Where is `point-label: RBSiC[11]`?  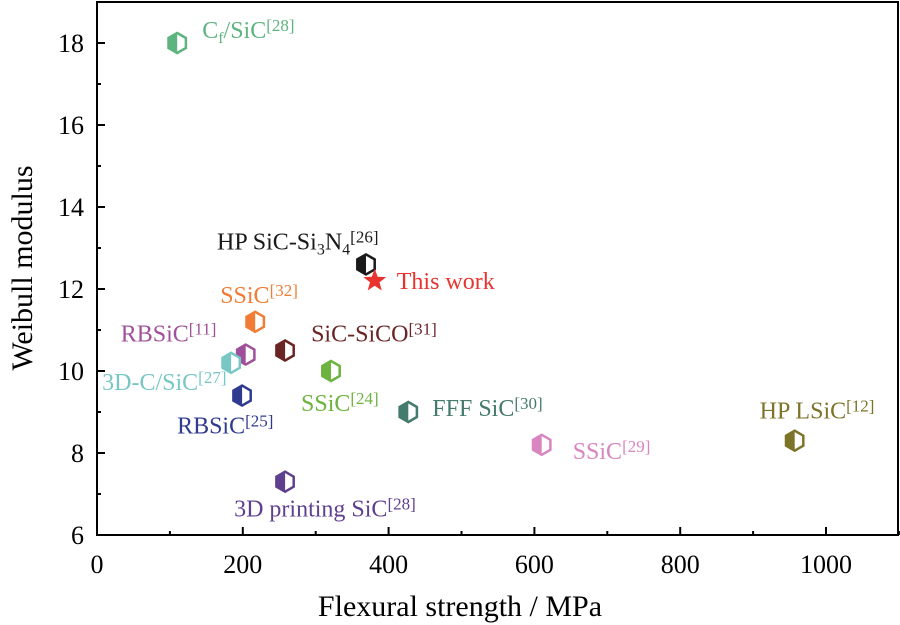 point-label: RBSiC[11] is located at coordinates (169, 334).